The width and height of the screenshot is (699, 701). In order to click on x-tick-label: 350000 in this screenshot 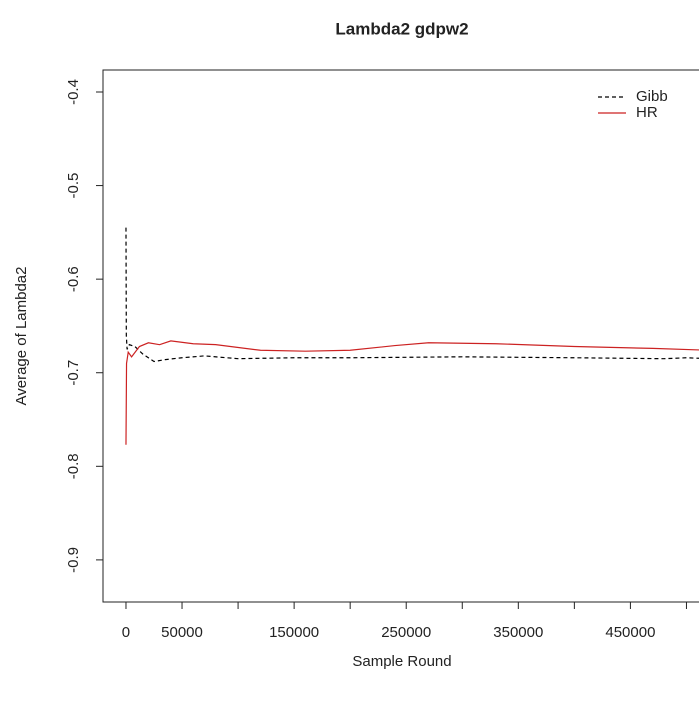, I will do `click(518, 632)`.